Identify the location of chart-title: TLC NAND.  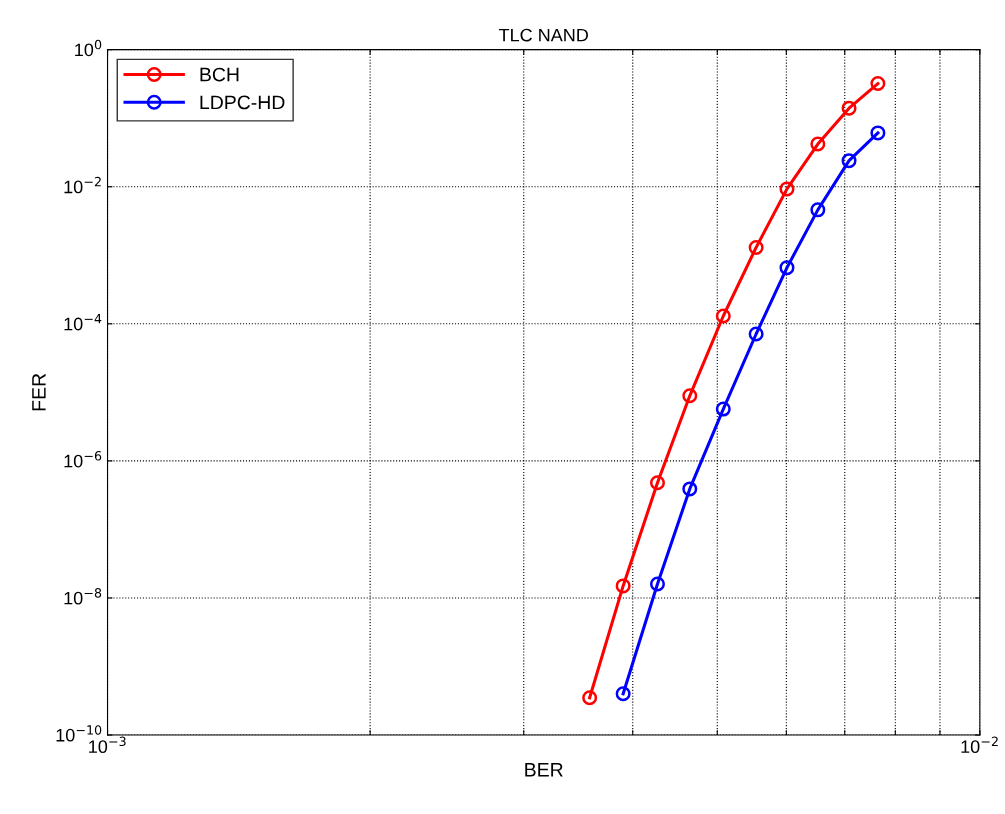
(543, 35).